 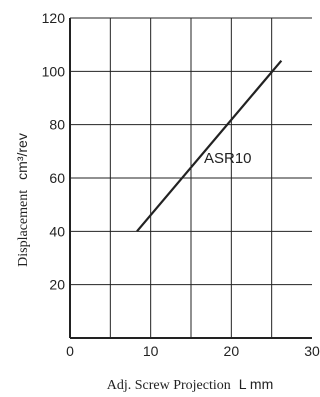 What do you see at coordinates (54, 18) in the screenshot?
I see `y-tick-label: 120` at bounding box center [54, 18].